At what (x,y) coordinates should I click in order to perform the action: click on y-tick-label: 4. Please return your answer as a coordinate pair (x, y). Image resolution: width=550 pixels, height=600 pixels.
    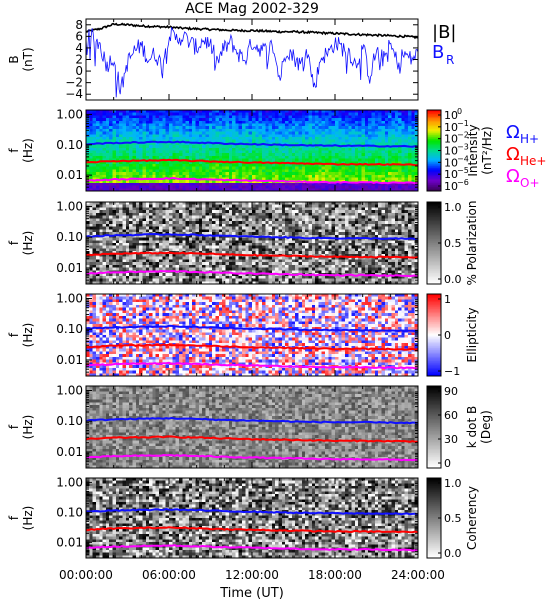
    Looking at the image, I should click on (79, 48).